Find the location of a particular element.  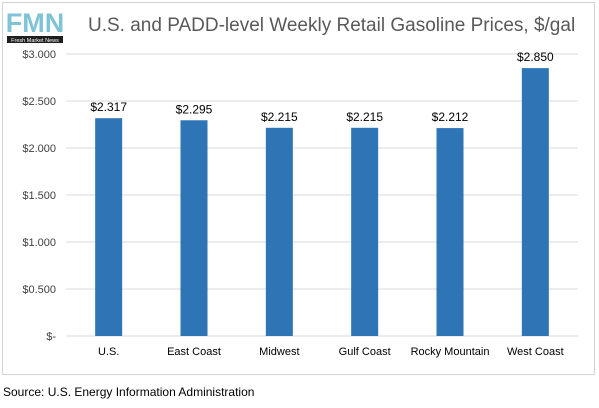

y-tick-label: $1.000 is located at coordinates (39, 243).